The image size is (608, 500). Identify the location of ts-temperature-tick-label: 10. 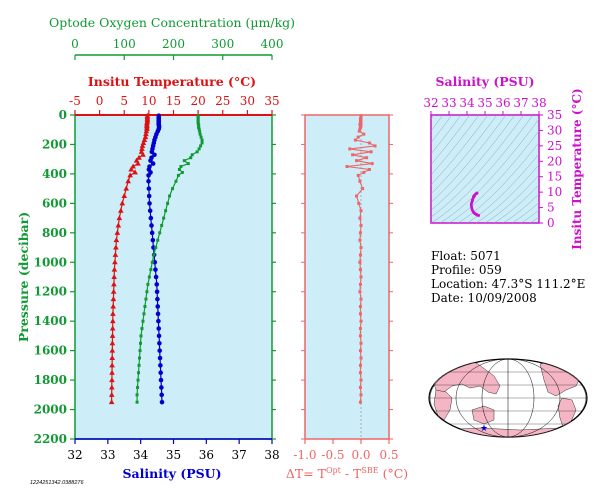
(554, 192).